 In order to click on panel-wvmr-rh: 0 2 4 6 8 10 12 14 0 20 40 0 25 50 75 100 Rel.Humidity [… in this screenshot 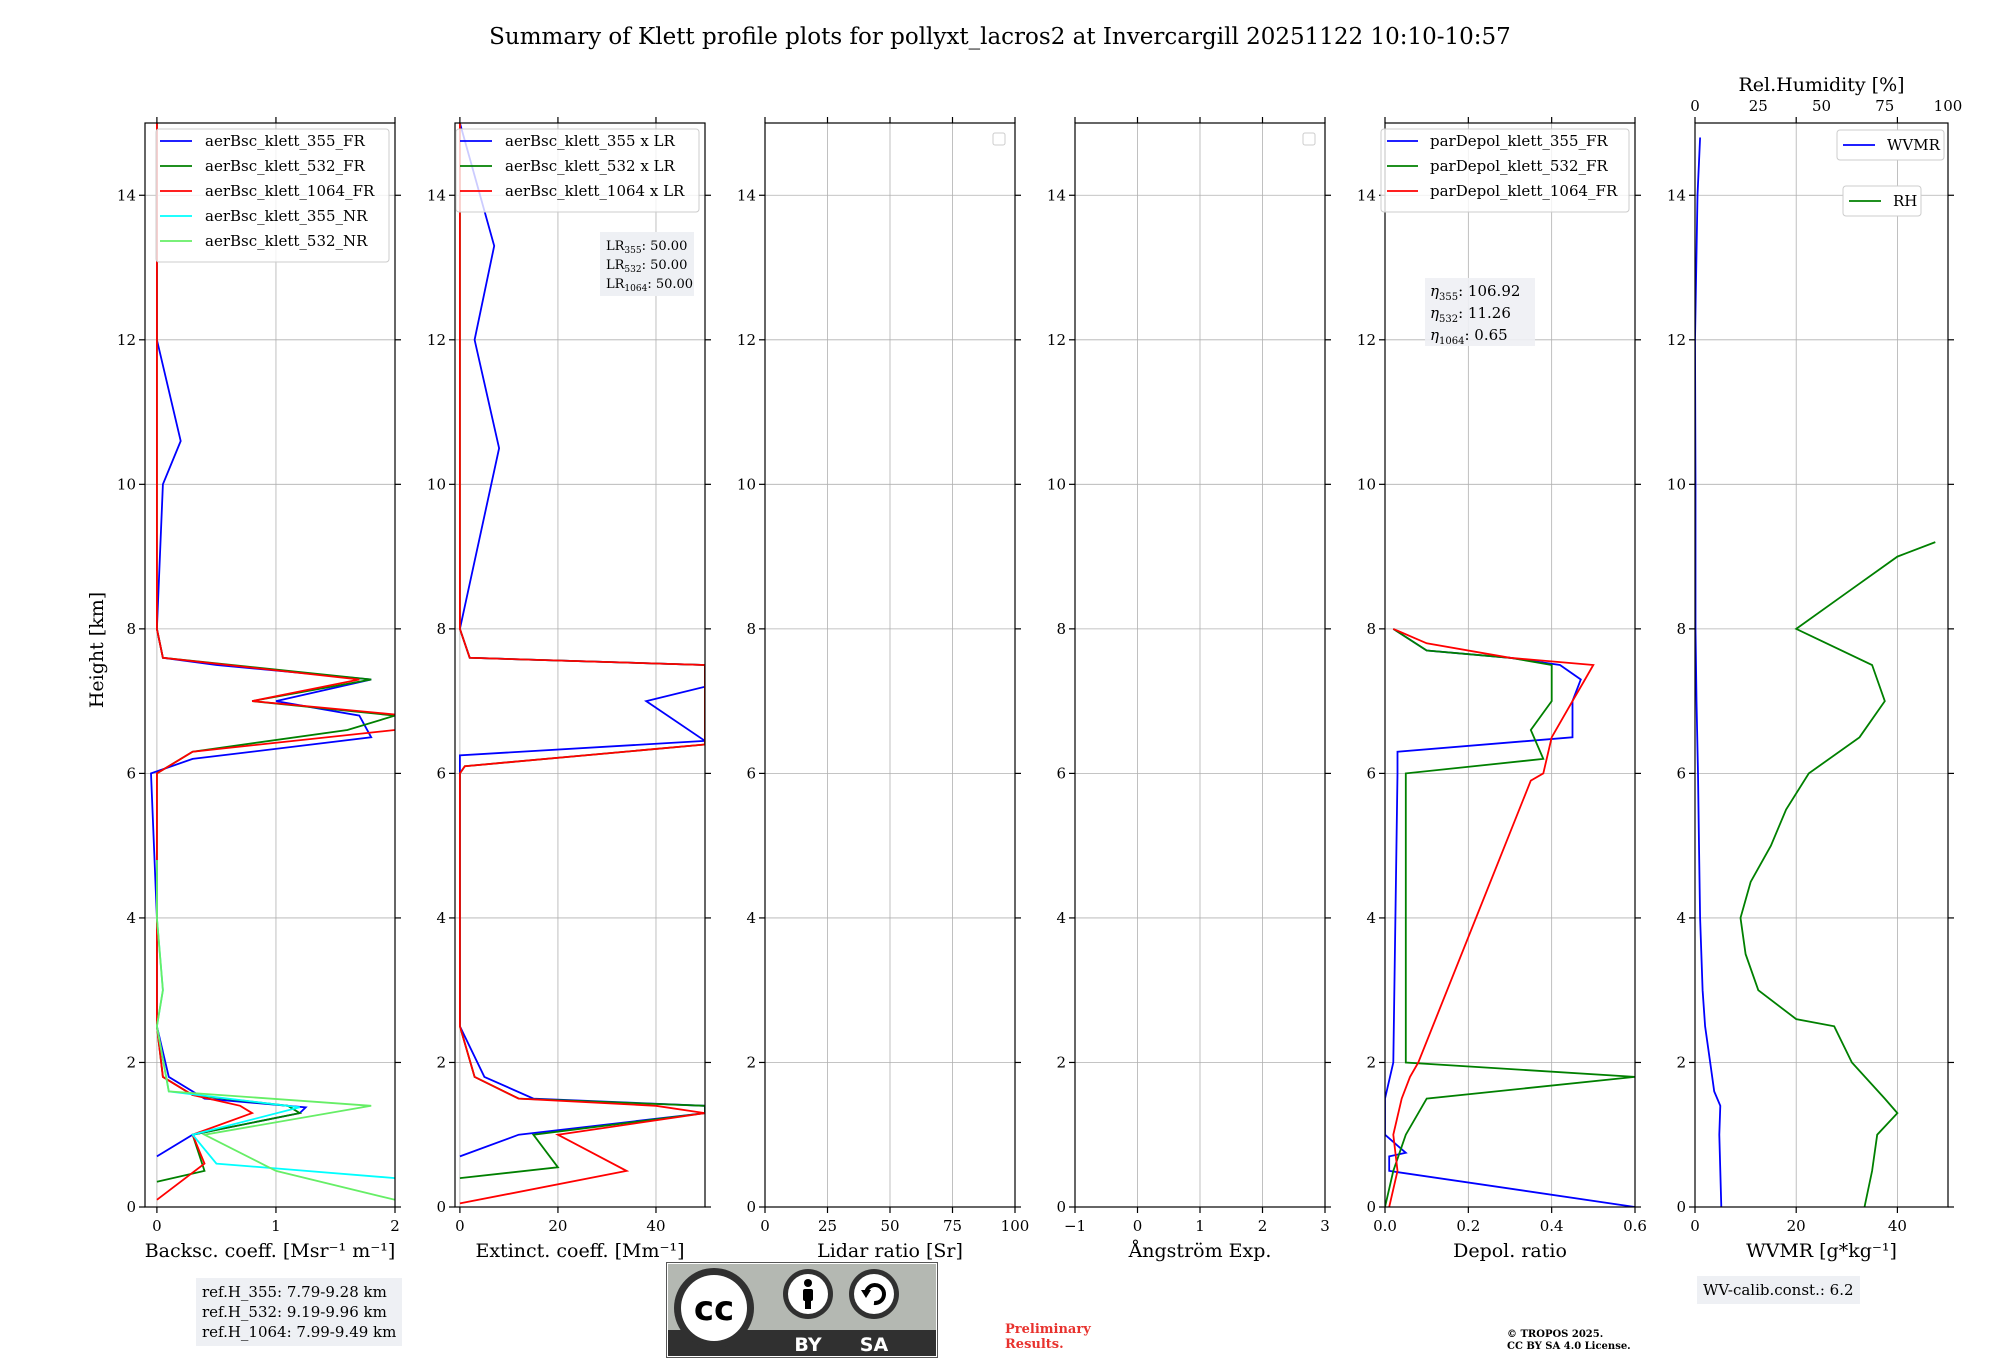, I will do `click(1814, 668)`.